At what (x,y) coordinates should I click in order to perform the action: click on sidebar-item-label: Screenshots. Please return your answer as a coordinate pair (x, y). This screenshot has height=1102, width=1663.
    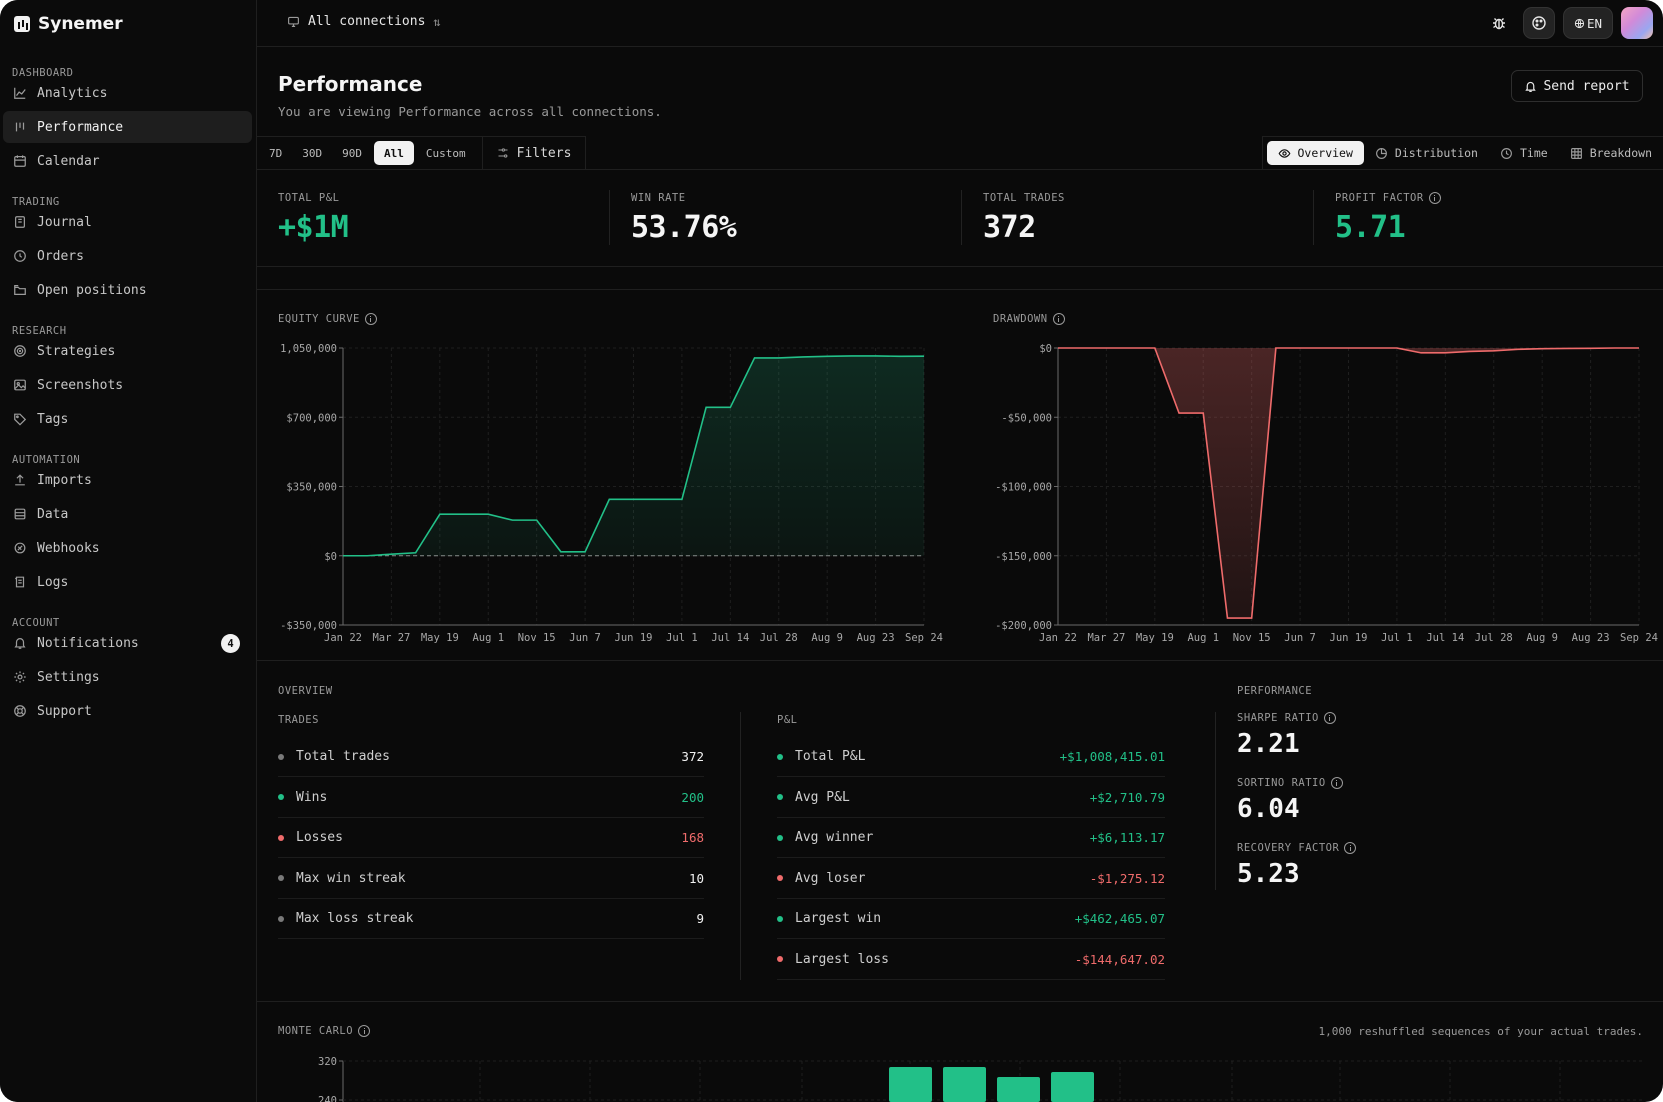
    Looking at the image, I should click on (80, 385).